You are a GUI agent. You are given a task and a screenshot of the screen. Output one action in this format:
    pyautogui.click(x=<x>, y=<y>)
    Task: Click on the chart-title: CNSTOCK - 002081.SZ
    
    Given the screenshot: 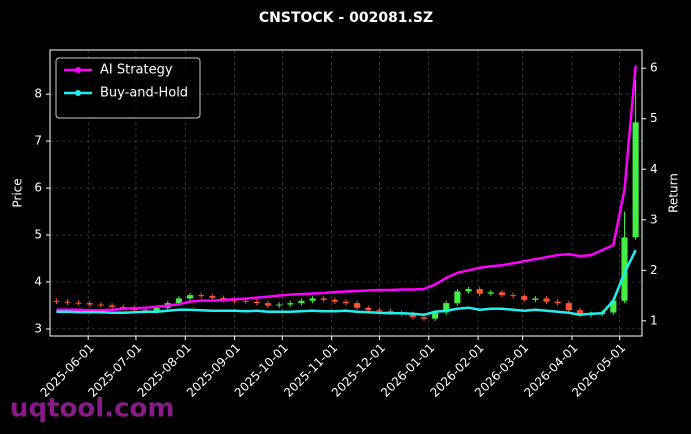 What is the action you would take?
    pyautogui.click(x=346, y=18)
    